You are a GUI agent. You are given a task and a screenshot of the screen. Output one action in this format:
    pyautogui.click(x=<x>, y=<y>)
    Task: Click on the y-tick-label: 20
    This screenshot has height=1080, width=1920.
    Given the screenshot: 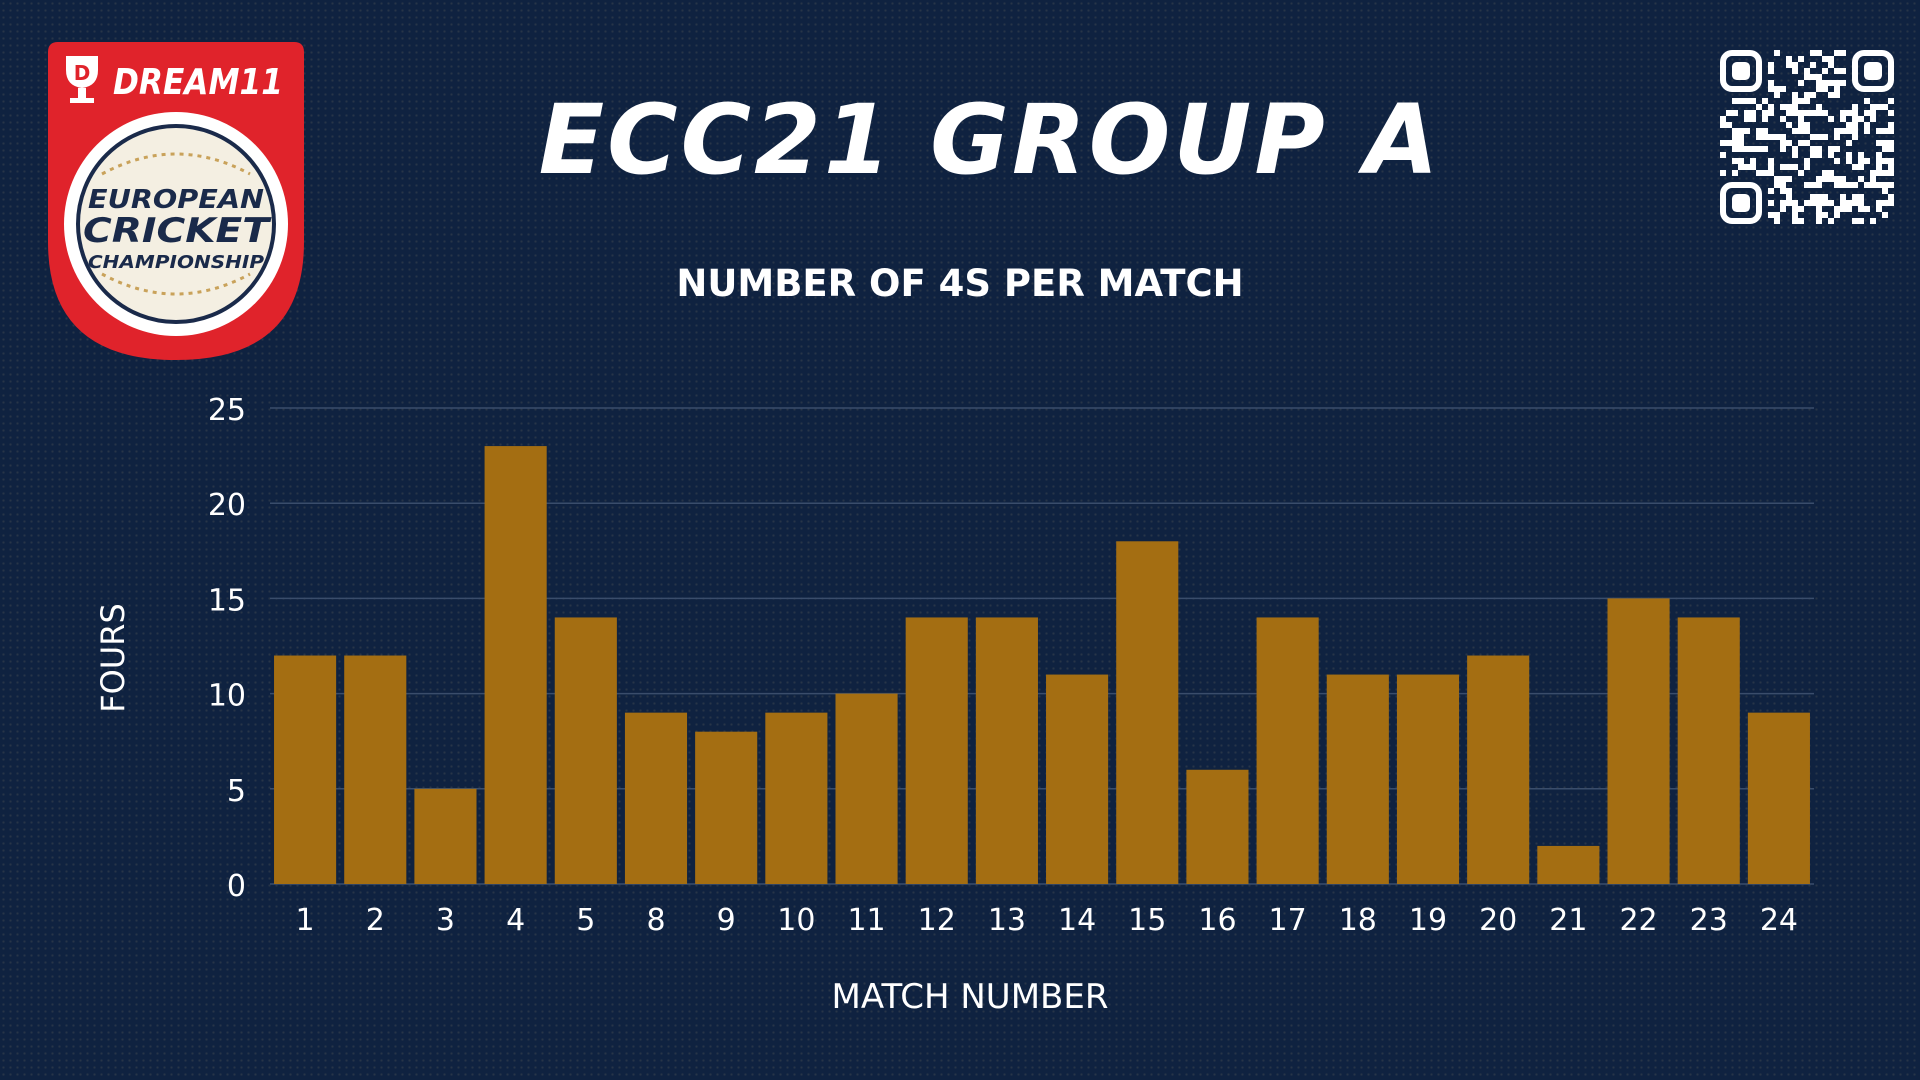 What is the action you would take?
    pyautogui.click(x=227, y=505)
    